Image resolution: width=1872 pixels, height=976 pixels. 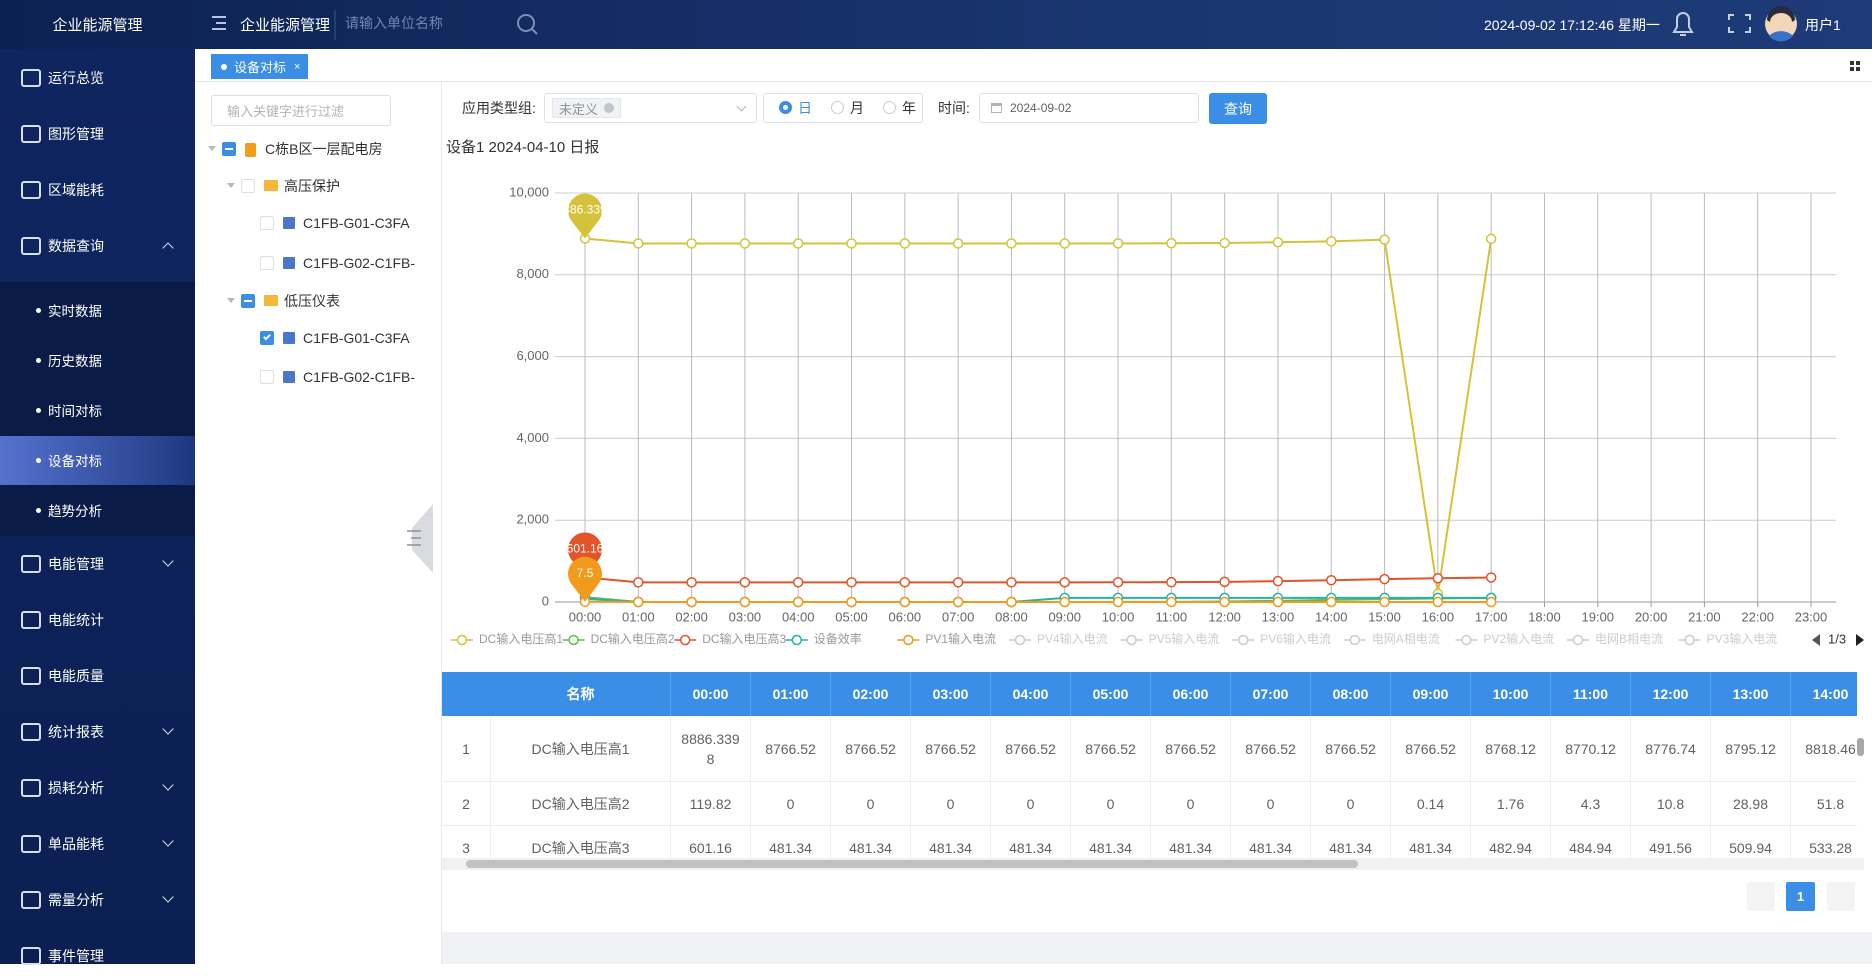 I want to click on menu-item: 损耗分析, so click(x=76, y=788).